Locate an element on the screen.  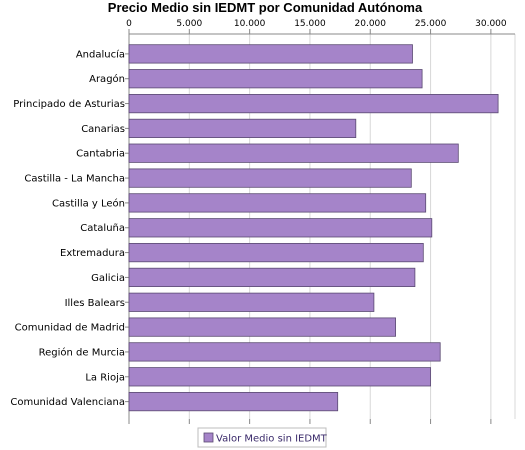
category-label: Andalucía is located at coordinates (100, 54).